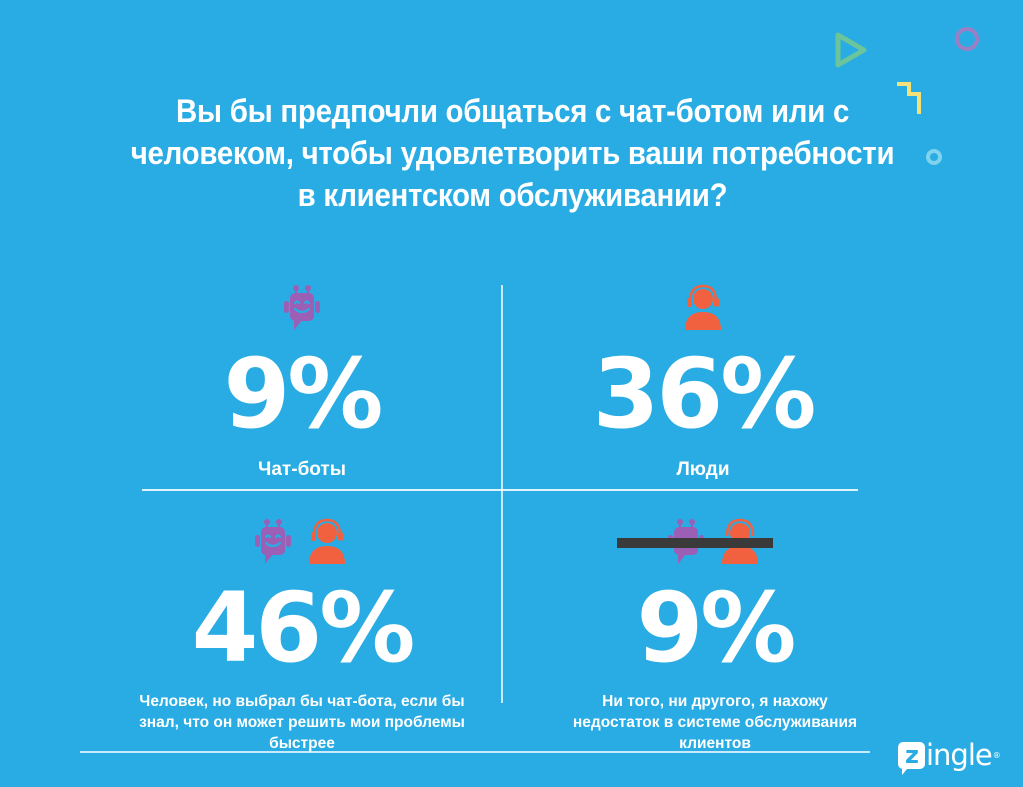 The height and width of the screenshot is (787, 1023). What do you see at coordinates (996, 755) in the screenshot?
I see `registered-mark: ®` at bounding box center [996, 755].